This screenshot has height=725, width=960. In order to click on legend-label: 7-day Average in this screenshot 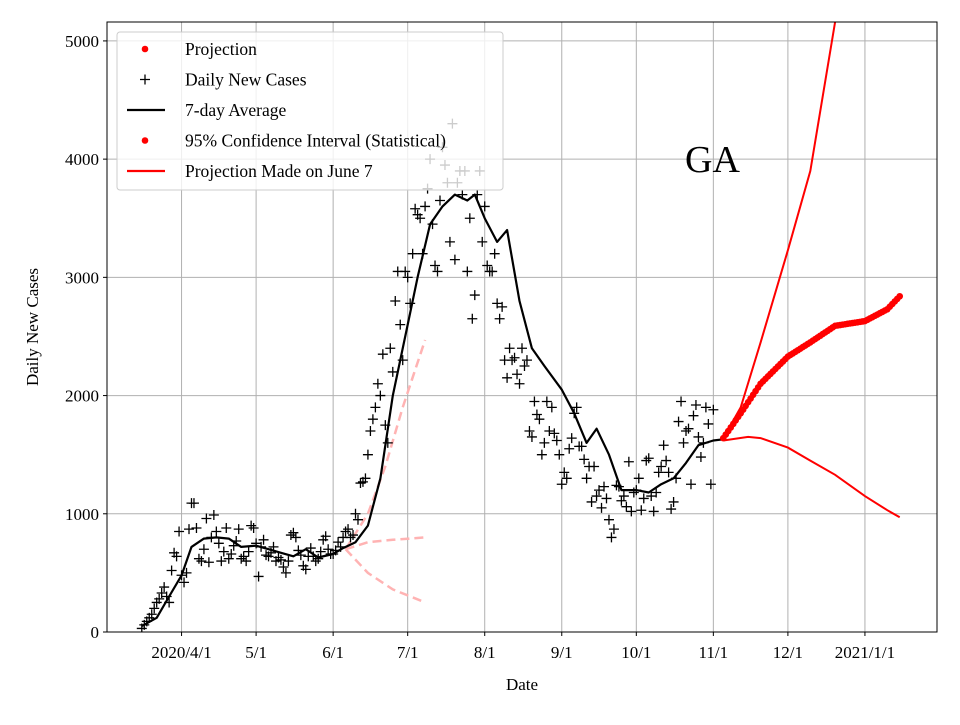, I will do `click(235, 110)`.